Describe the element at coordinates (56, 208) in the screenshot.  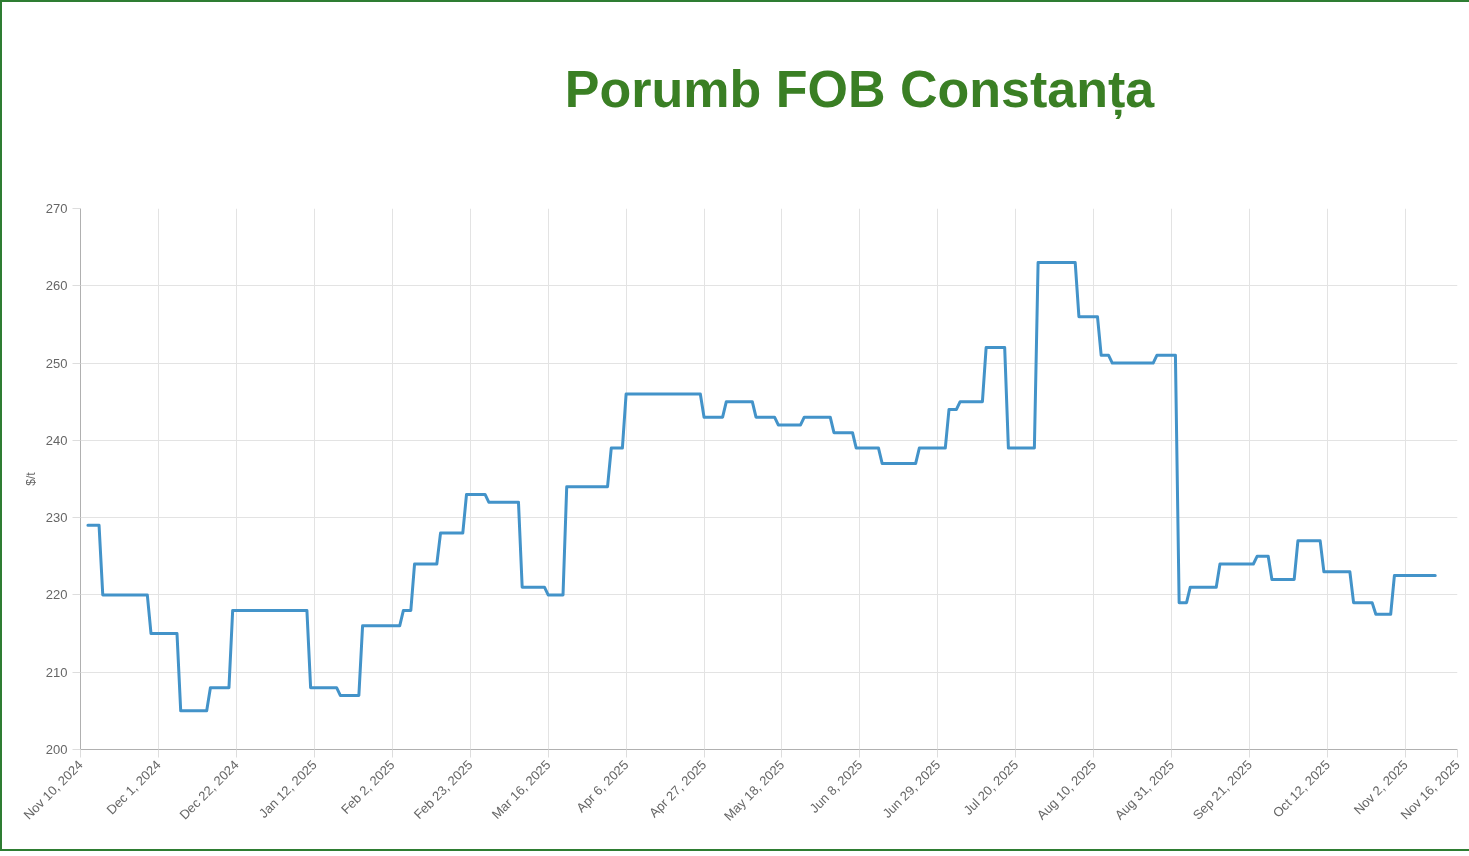
I see `y-tick-label: 270` at that location.